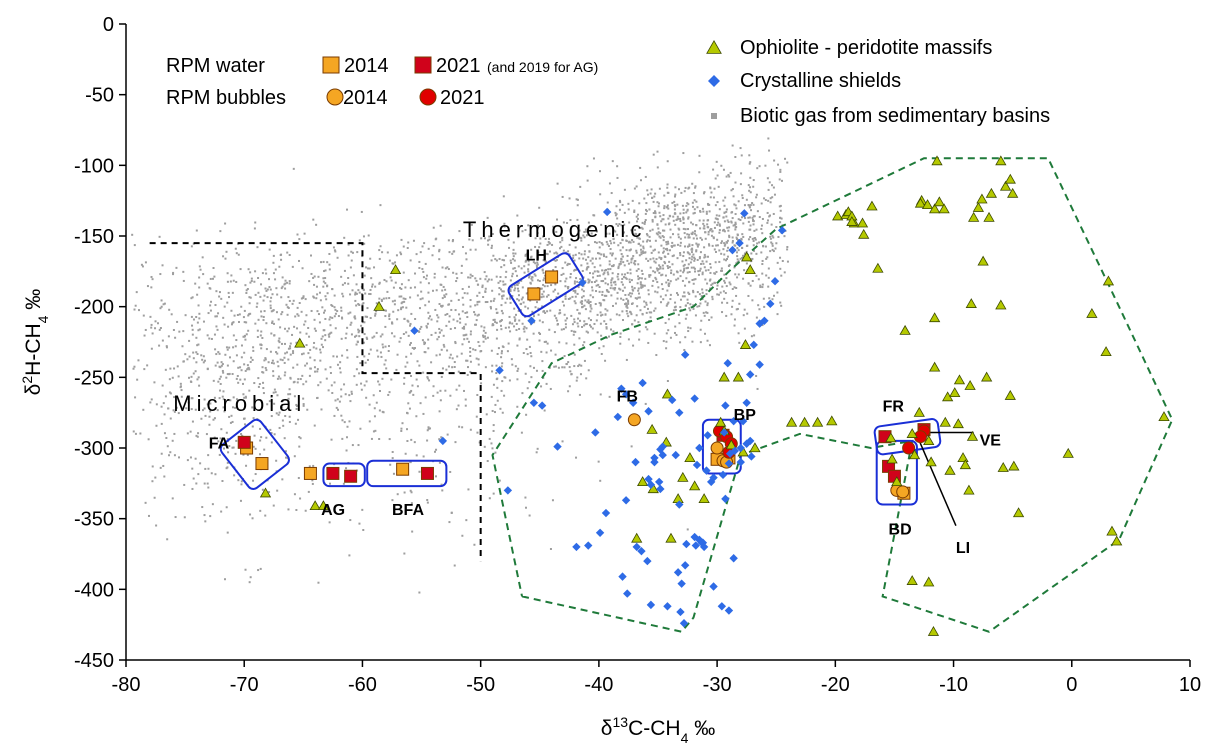 Image resolution: width=1217 pixels, height=748 pixels. What do you see at coordinates (534, 294) in the screenshot?
I see `rpm-point` at bounding box center [534, 294].